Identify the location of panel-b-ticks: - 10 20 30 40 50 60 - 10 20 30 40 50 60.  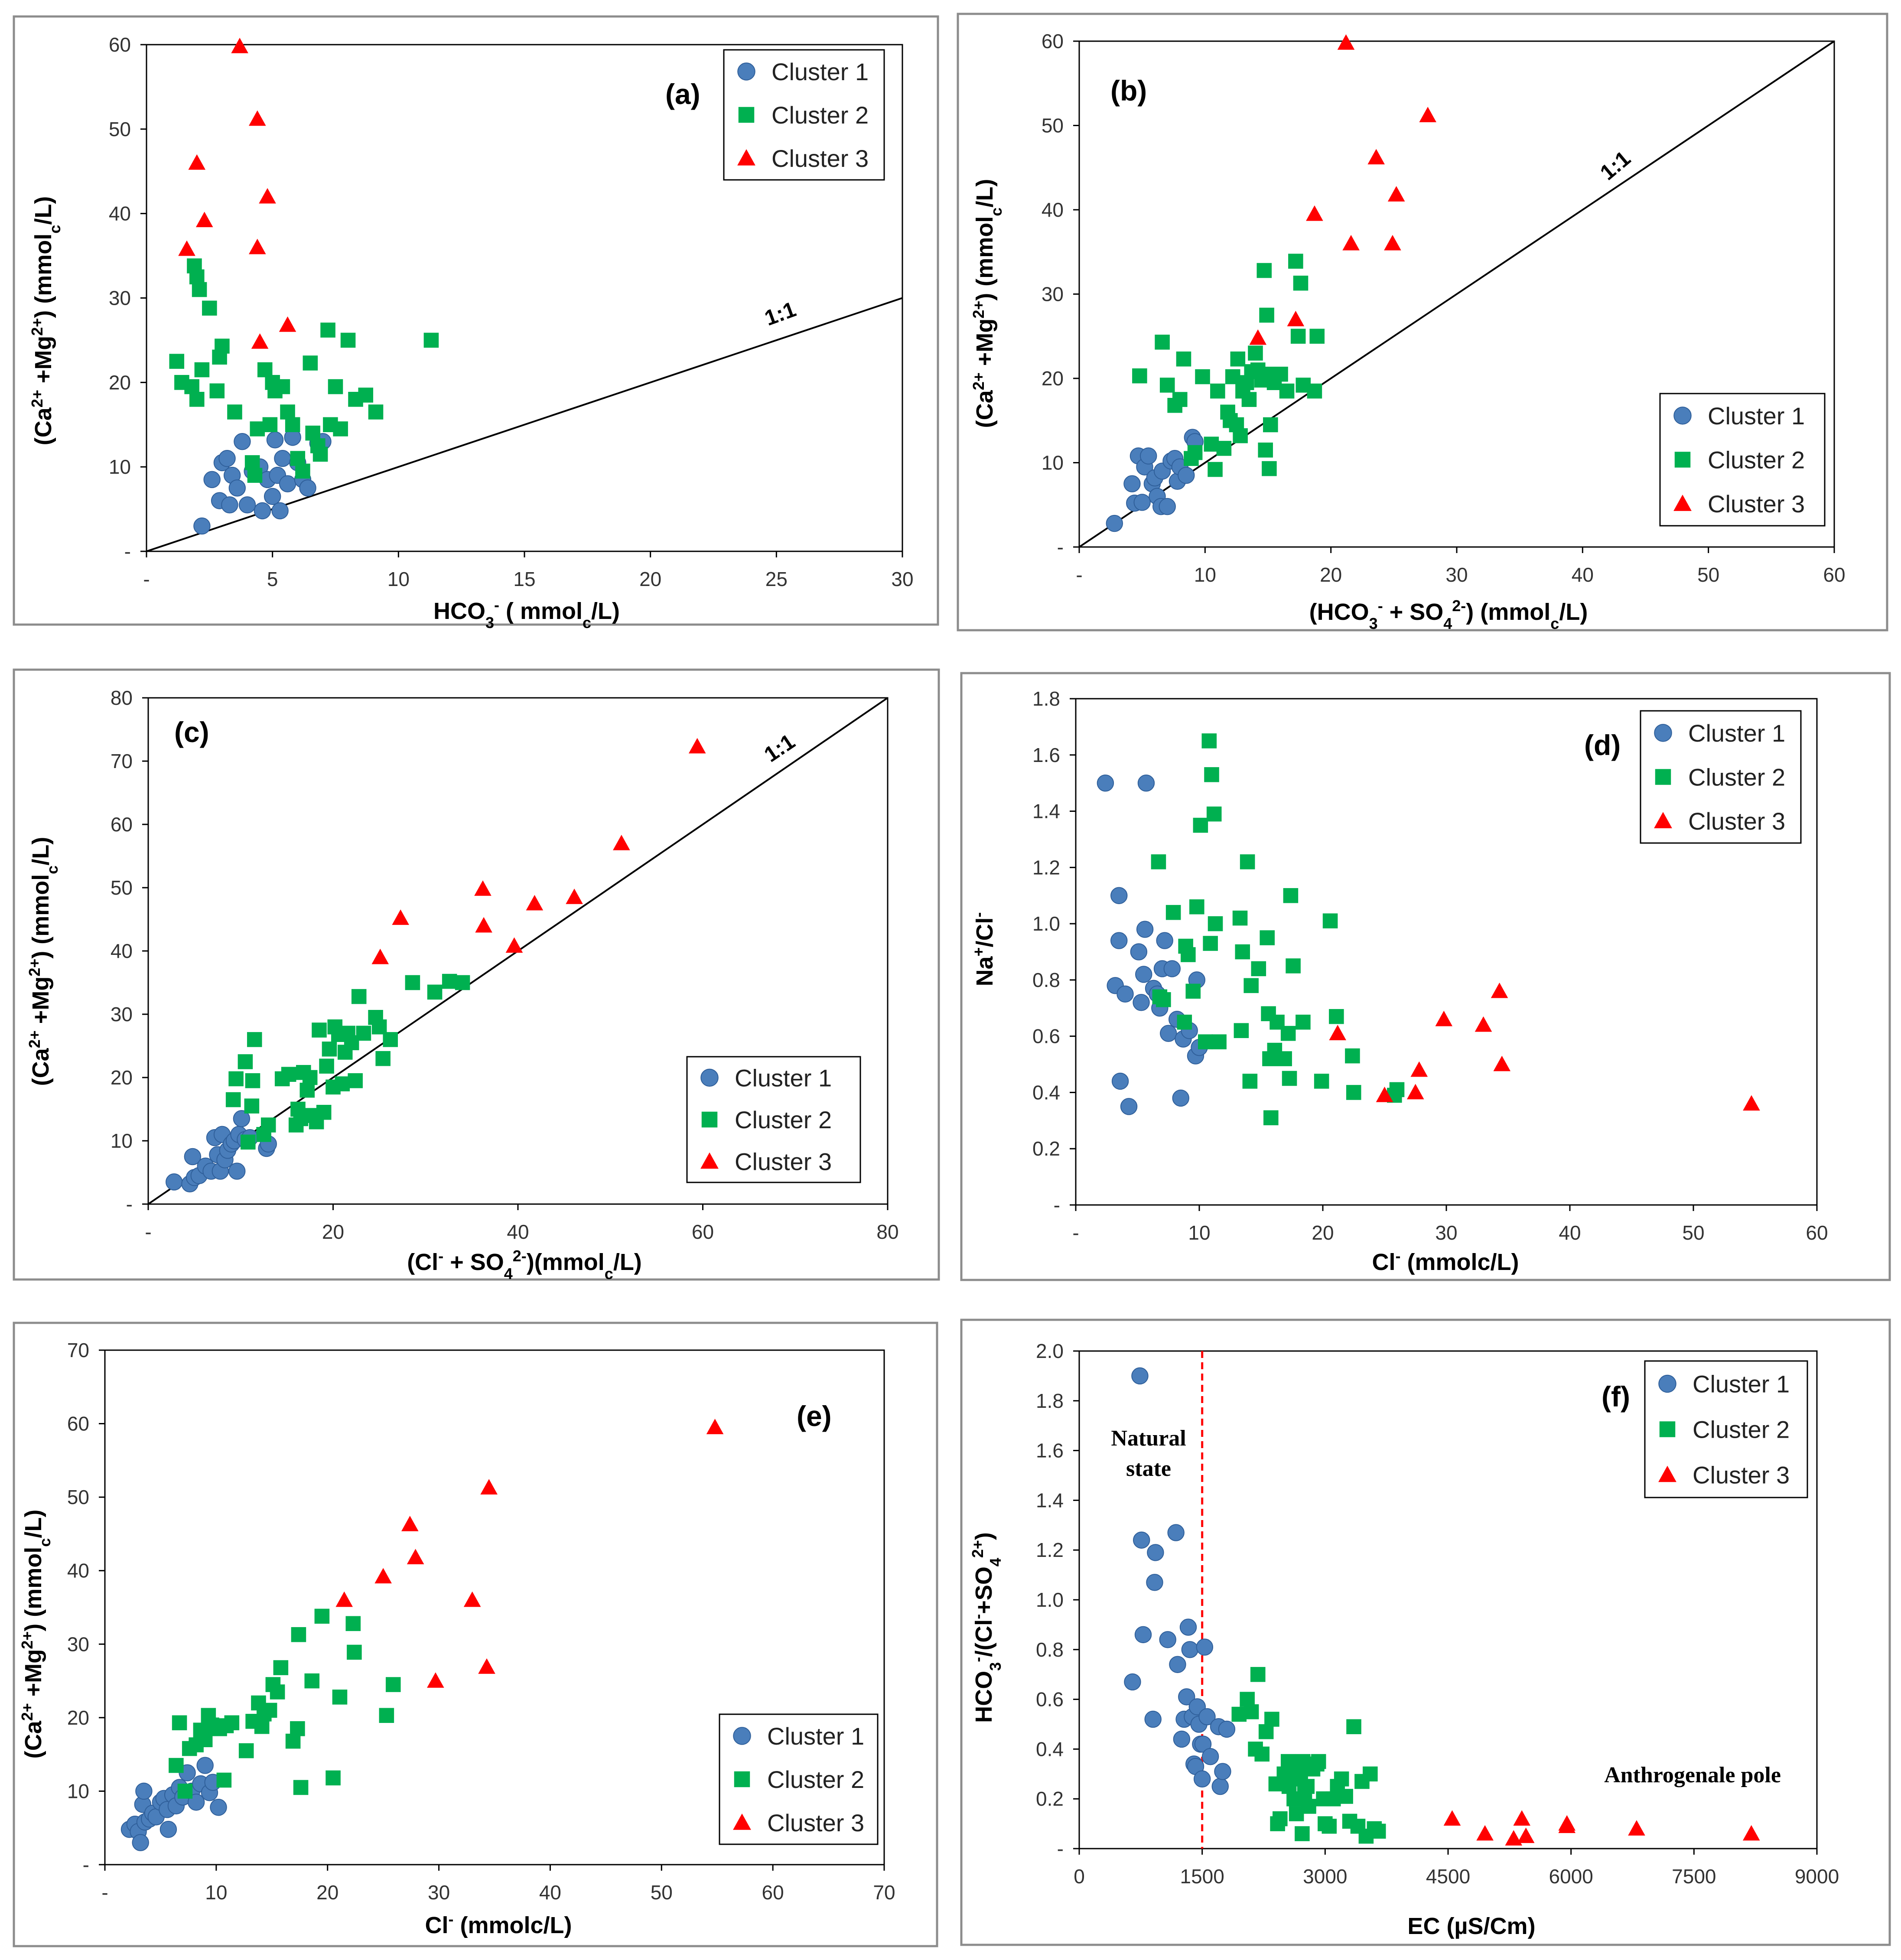
(1444, 308).